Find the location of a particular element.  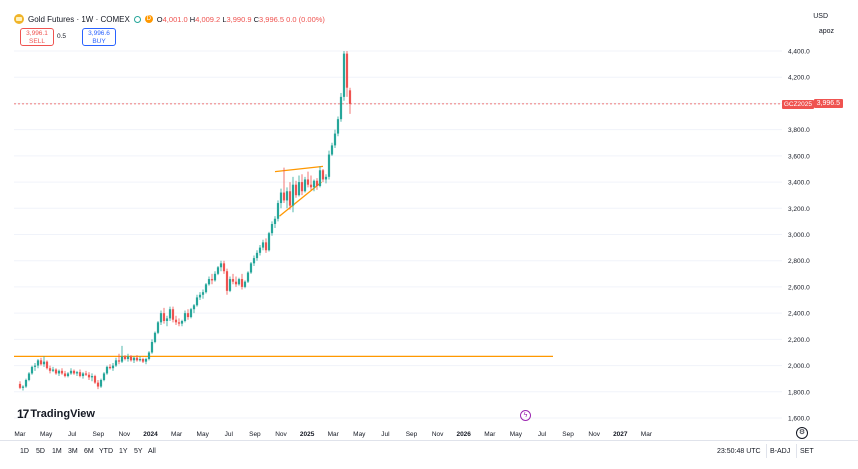

scale-mode-label: apoz is located at coordinates (826, 31).